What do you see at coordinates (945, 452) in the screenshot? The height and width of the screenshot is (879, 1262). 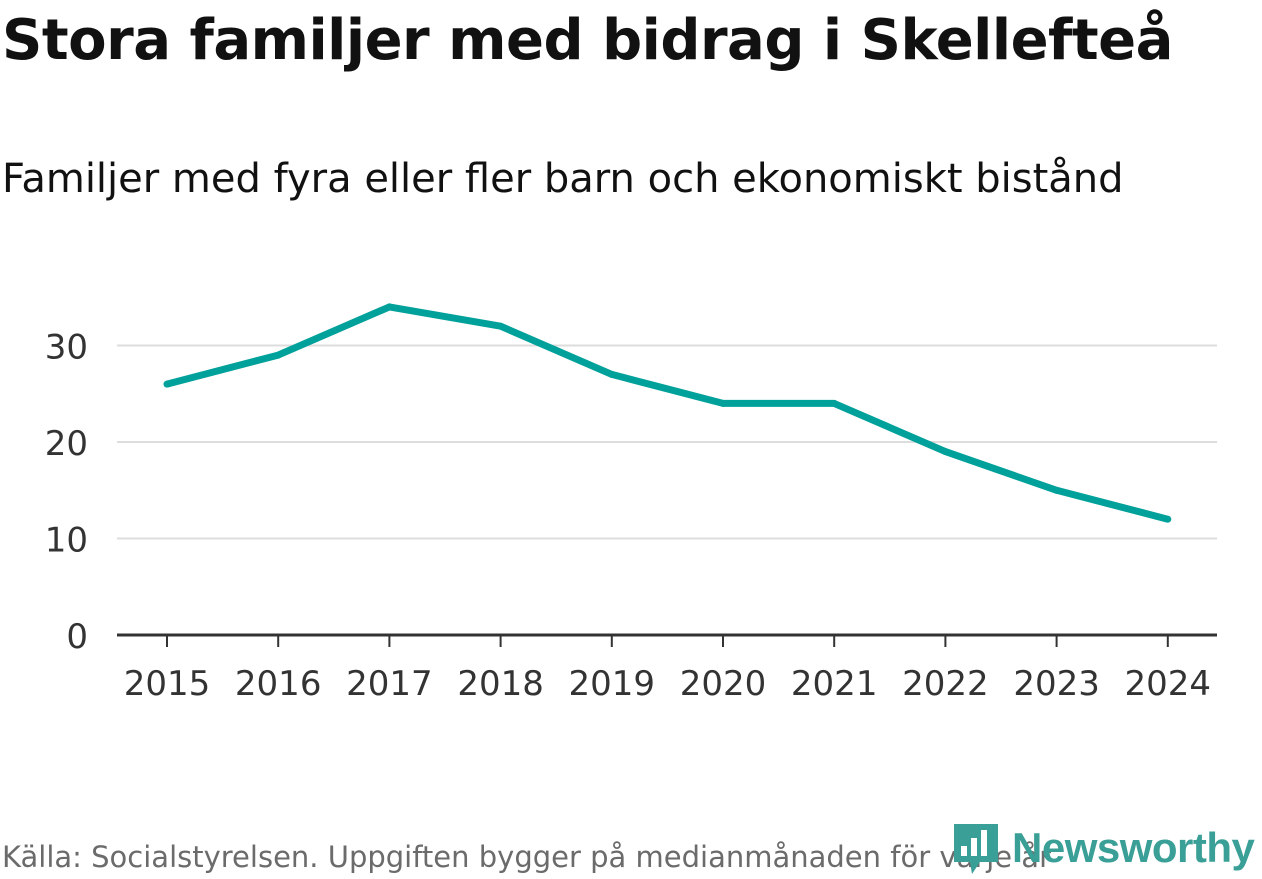 I see `data-point-2022` at bounding box center [945, 452].